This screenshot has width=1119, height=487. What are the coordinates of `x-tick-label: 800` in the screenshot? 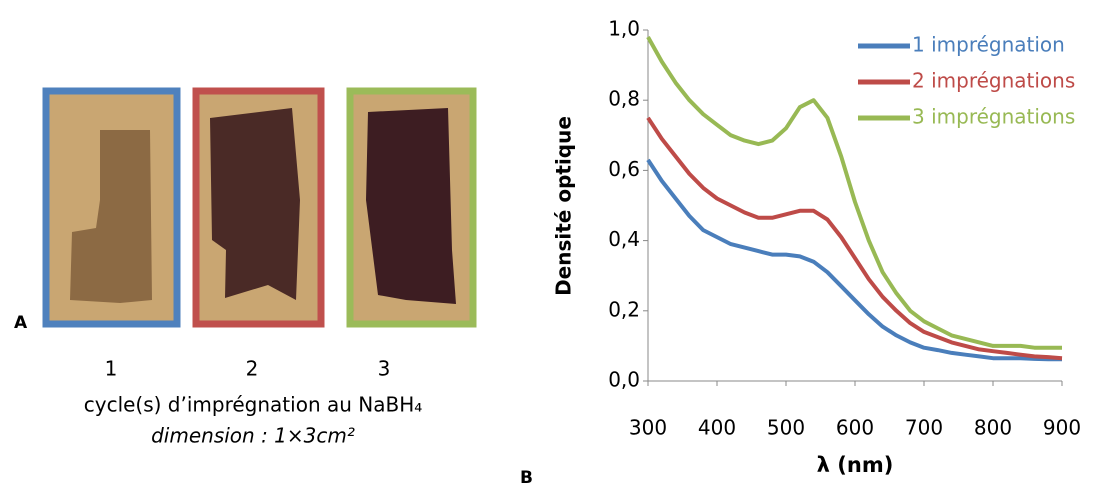 It's located at (993, 428).